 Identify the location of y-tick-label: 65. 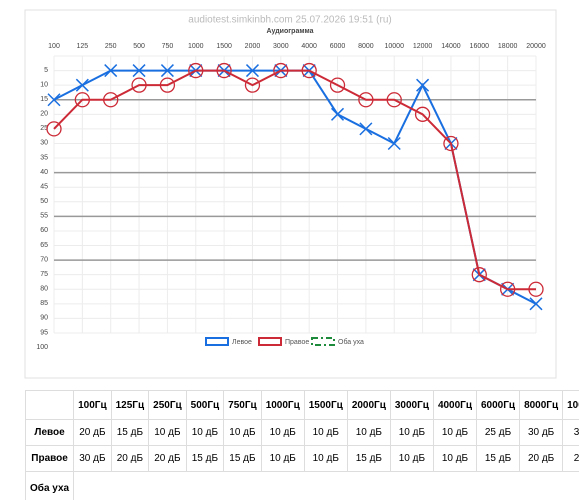
(44, 245).